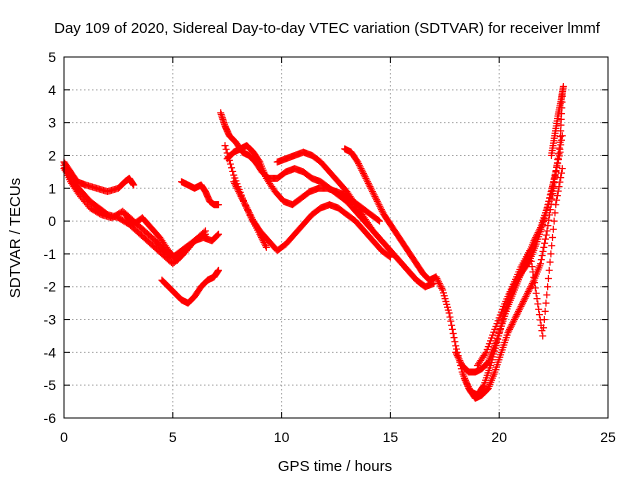 Image resolution: width=640 pixels, height=480 pixels. What do you see at coordinates (52, 57) in the screenshot?
I see `y-tick-label: 5` at bounding box center [52, 57].